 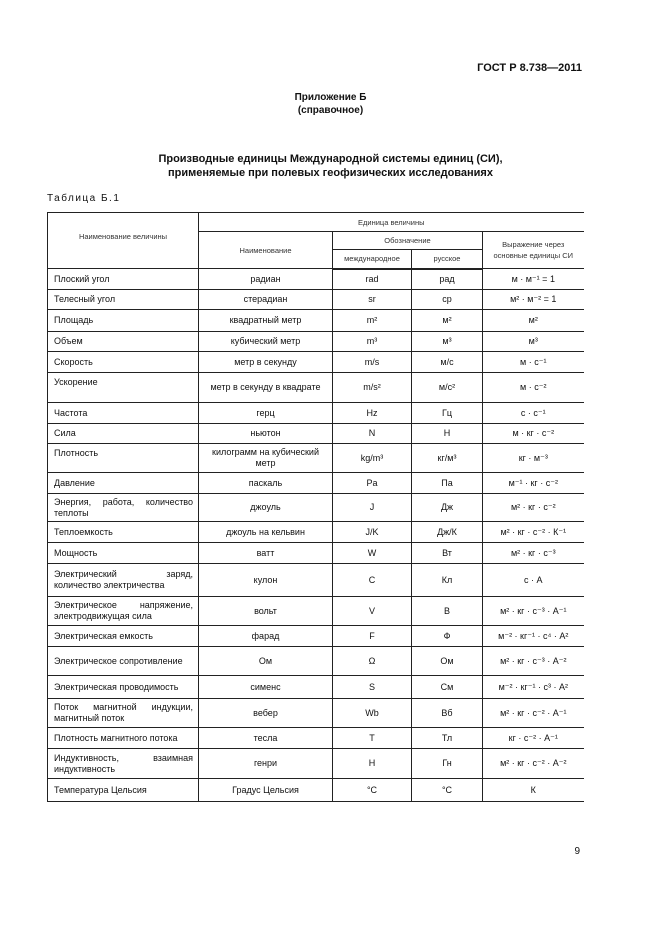 I want to click on cell-international: H, so click(x=372, y=763).